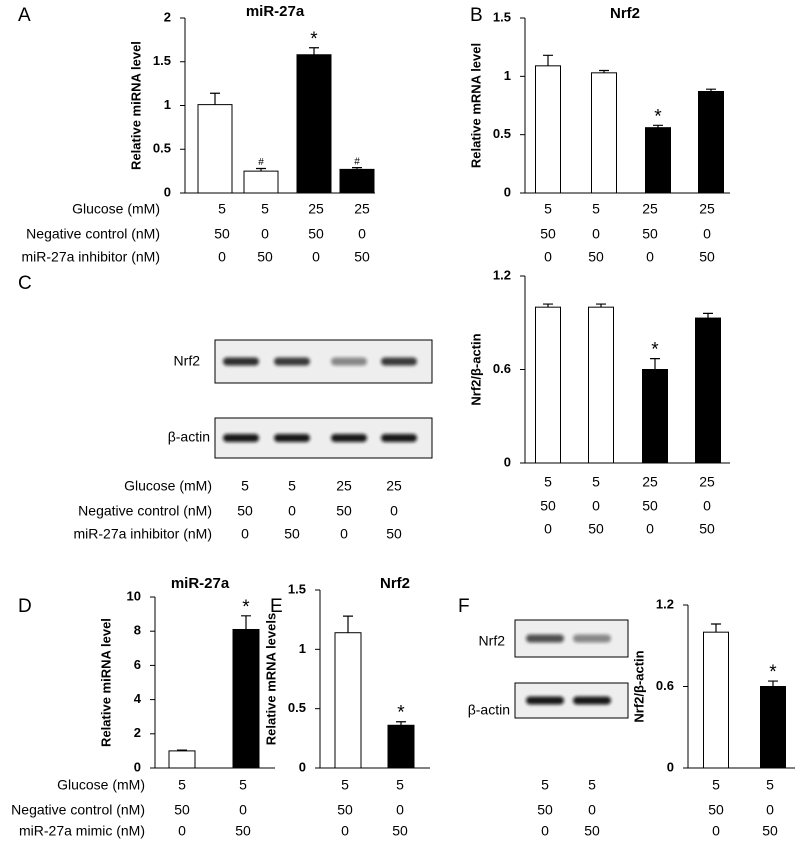 This screenshot has height=843, width=800. Describe the element at coordinates (137, 732) in the screenshot. I see `y-tick-label: 2` at that location.